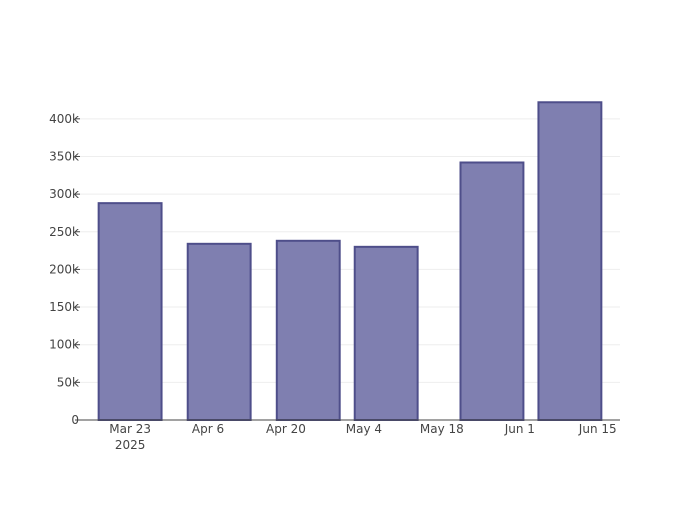 This screenshot has width=700, height=505. Describe the element at coordinates (64, 119) in the screenshot. I see `y-tick-label: 400k` at that location.